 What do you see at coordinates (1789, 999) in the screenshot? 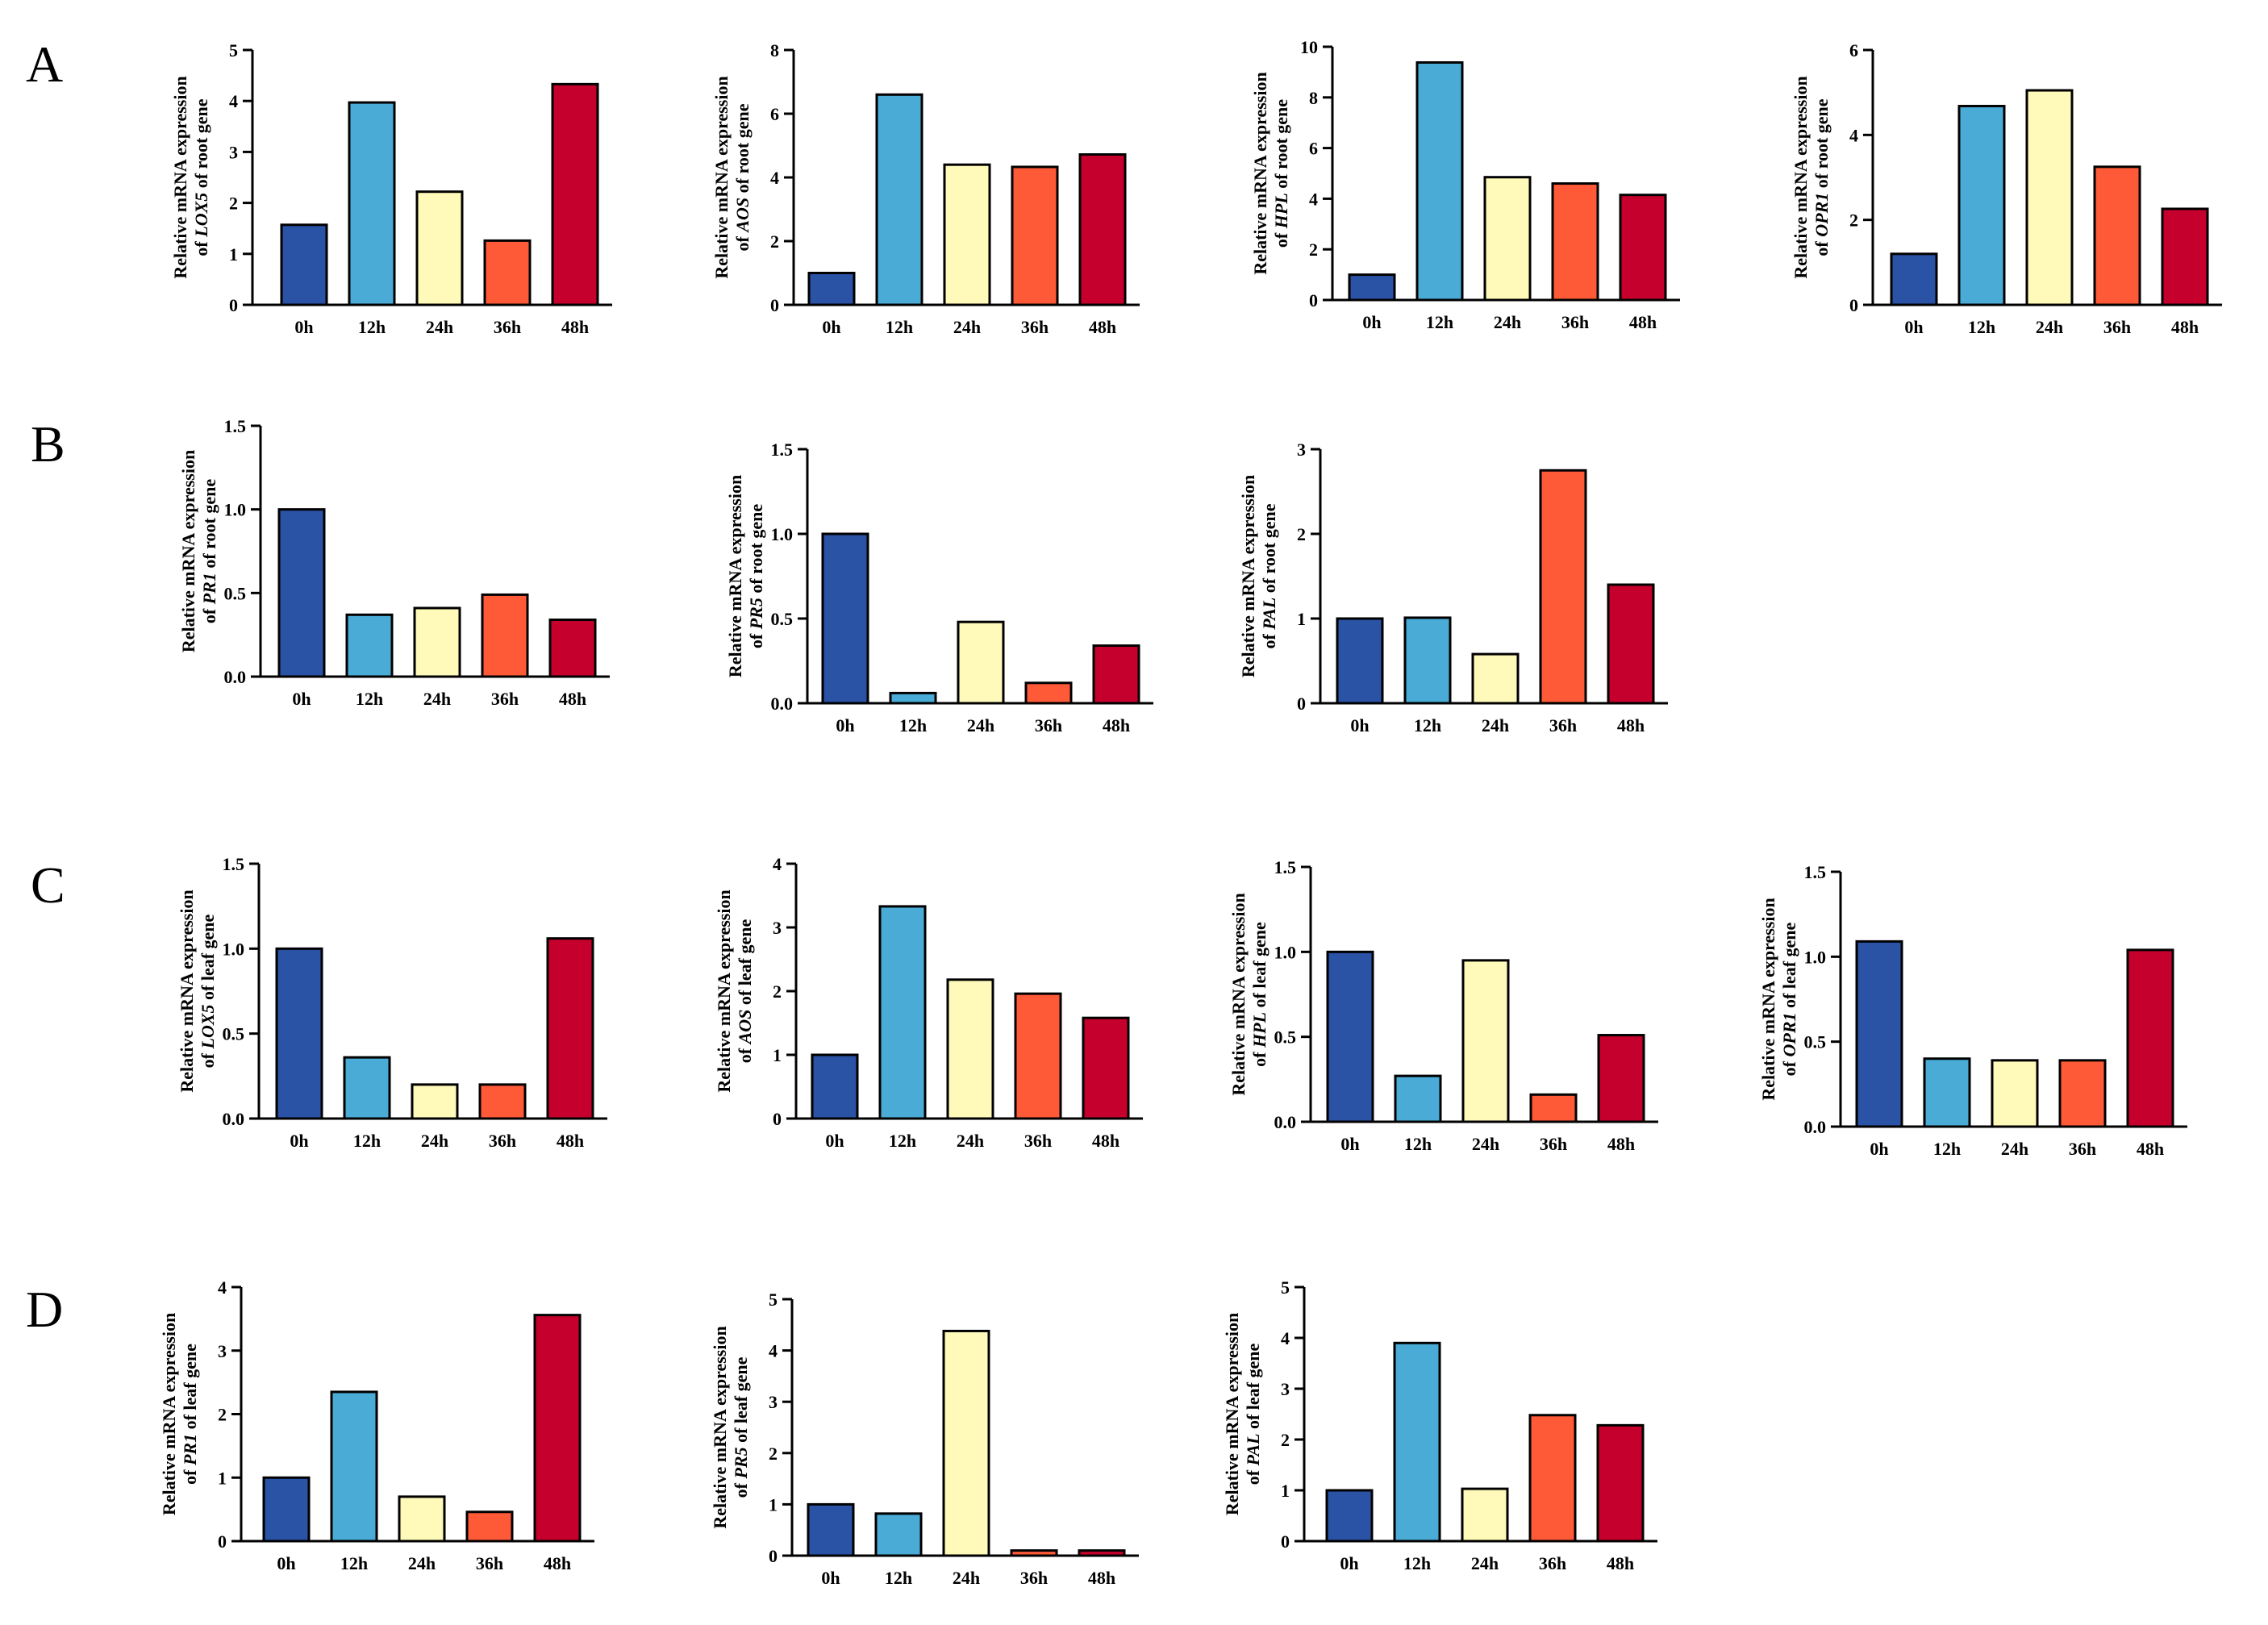
I see `y-axis-label-gene: of OPR1 of leaf gene` at bounding box center [1789, 999].